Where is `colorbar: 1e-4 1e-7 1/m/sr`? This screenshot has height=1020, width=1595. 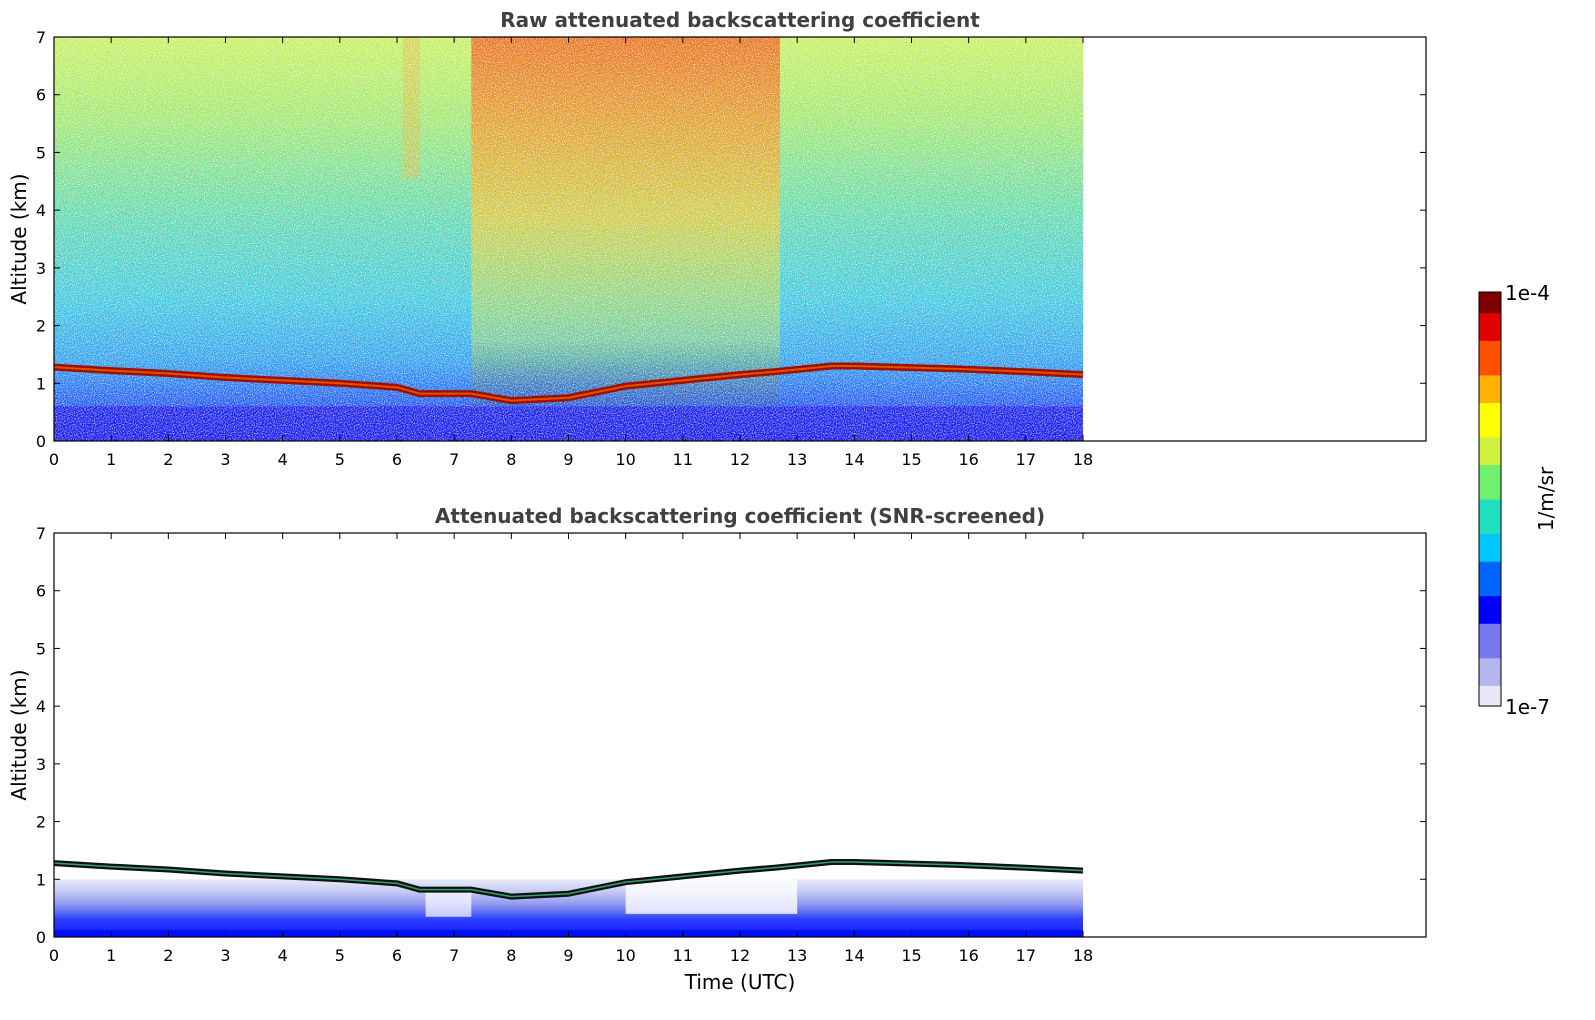 colorbar: 1e-4 1e-7 1/m/sr is located at coordinates (1518, 500).